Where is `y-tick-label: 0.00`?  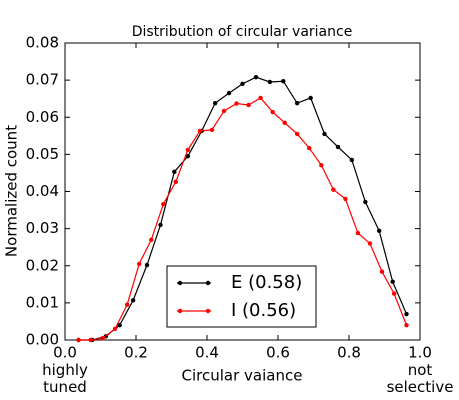
y-tick-label: 0.00 is located at coordinates (42, 340).